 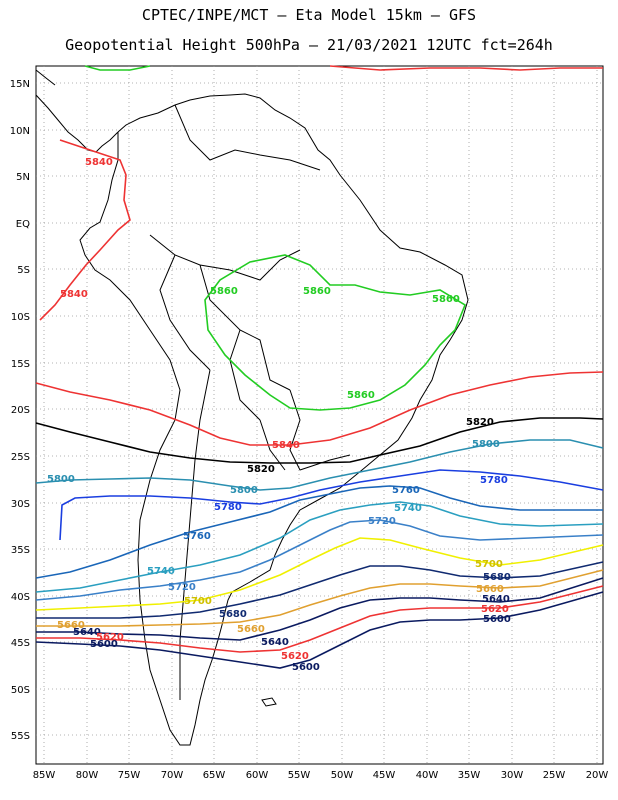 I want to click on lat-label: 30S, so click(x=20, y=504).